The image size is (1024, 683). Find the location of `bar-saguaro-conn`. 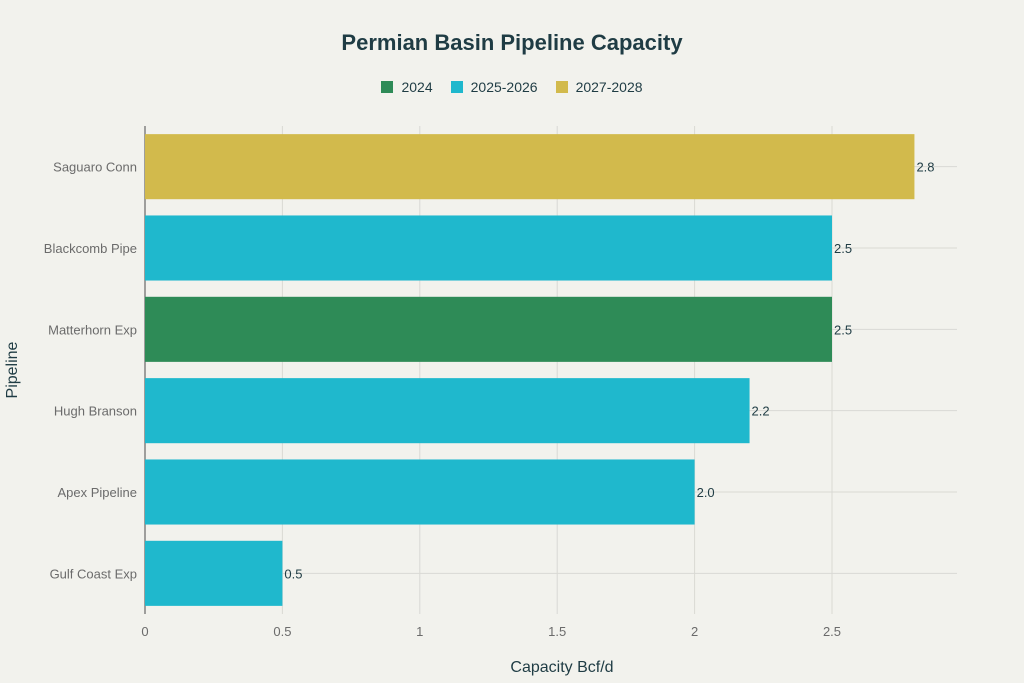

bar-saguaro-conn is located at coordinates (530, 167).